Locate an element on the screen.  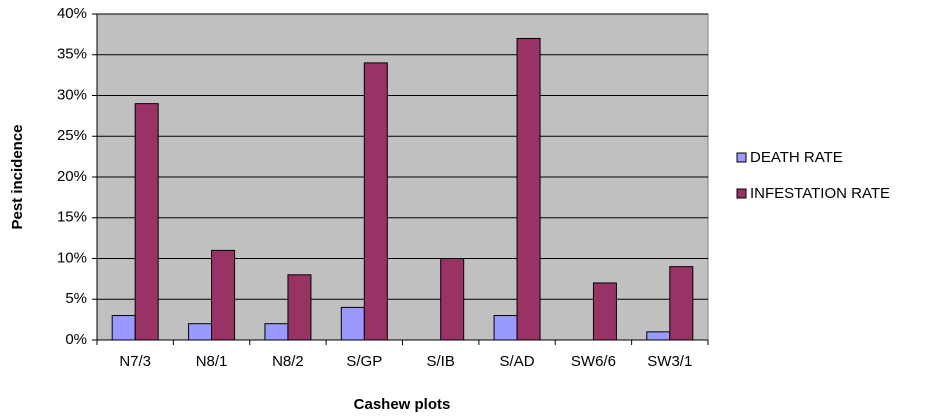
x-tick-label: SW6/6 is located at coordinates (593, 361).